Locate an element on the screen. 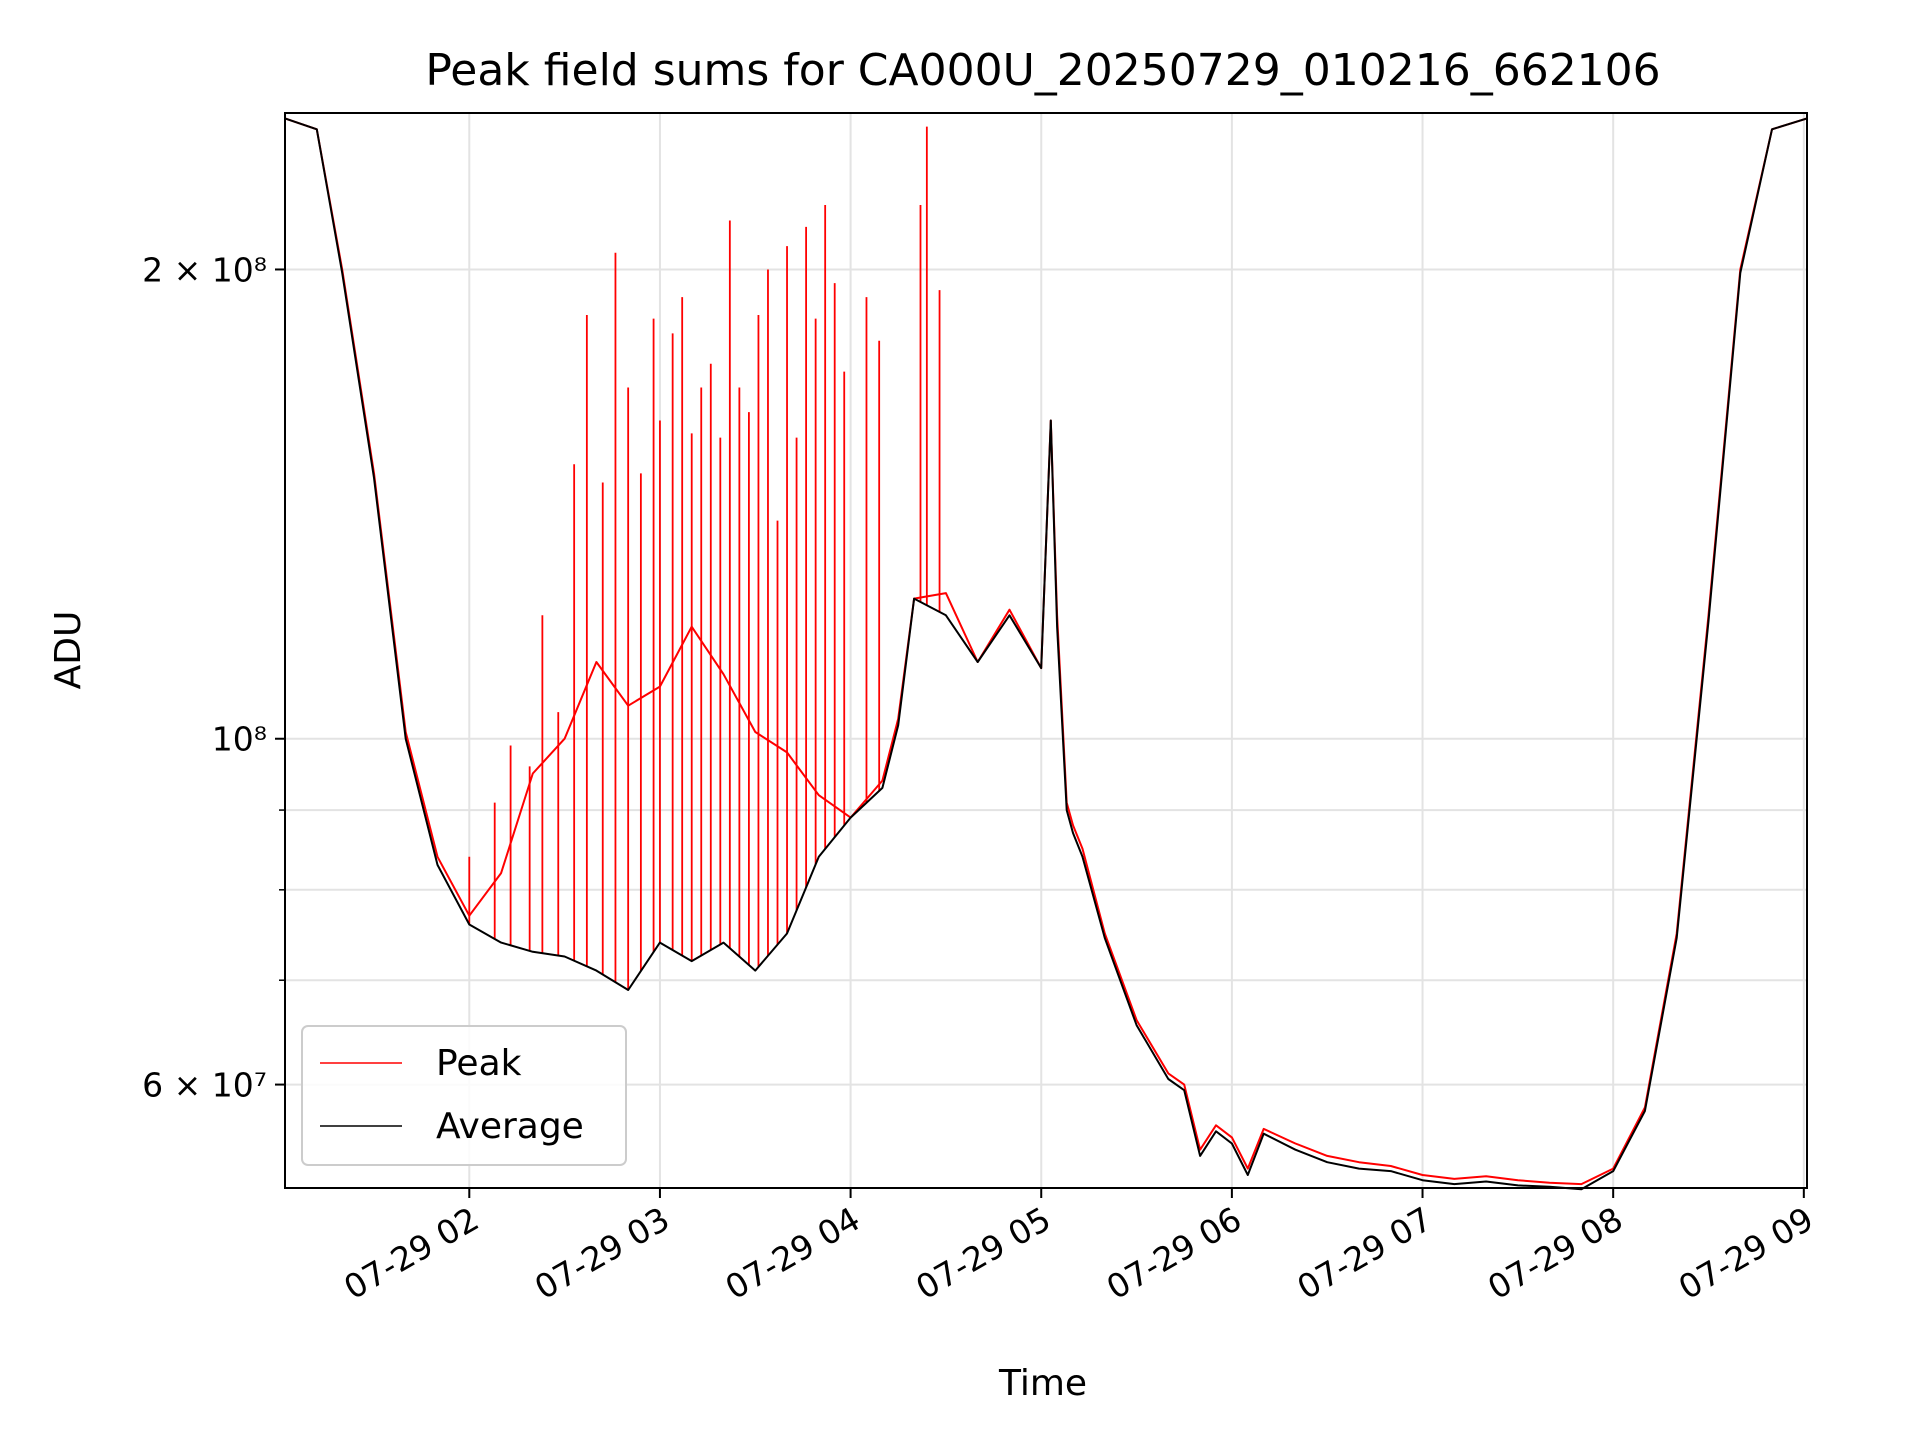 The width and height of the screenshot is (1920, 1440). y-tick-label: 10⁸ is located at coordinates (239, 739).